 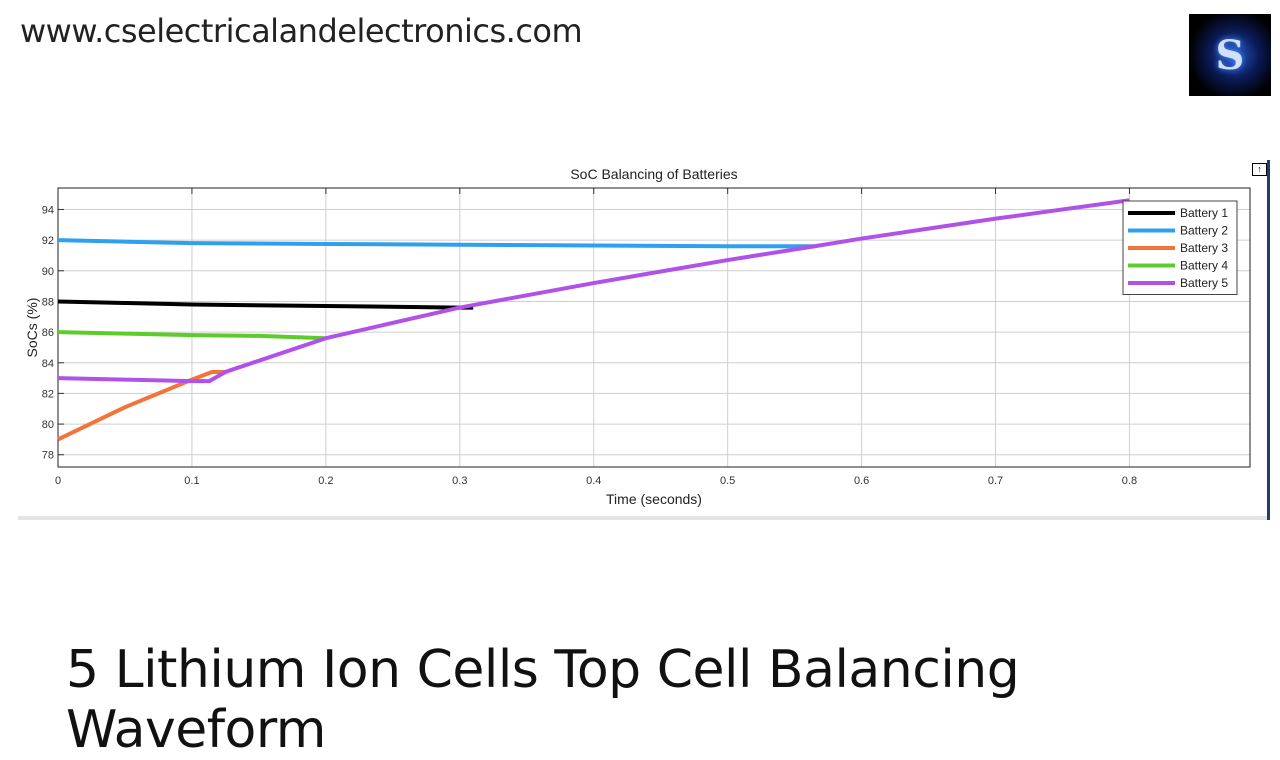 What do you see at coordinates (325, 481) in the screenshot?
I see `x-tick-label: 0.2` at bounding box center [325, 481].